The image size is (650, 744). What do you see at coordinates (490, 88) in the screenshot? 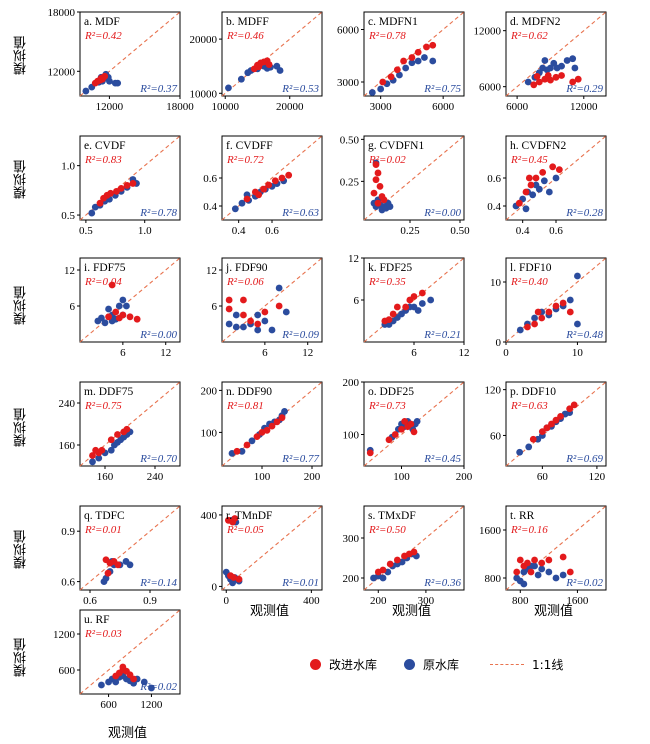
I see `y-tick-label-d-0: 6000` at bounding box center [490, 88].